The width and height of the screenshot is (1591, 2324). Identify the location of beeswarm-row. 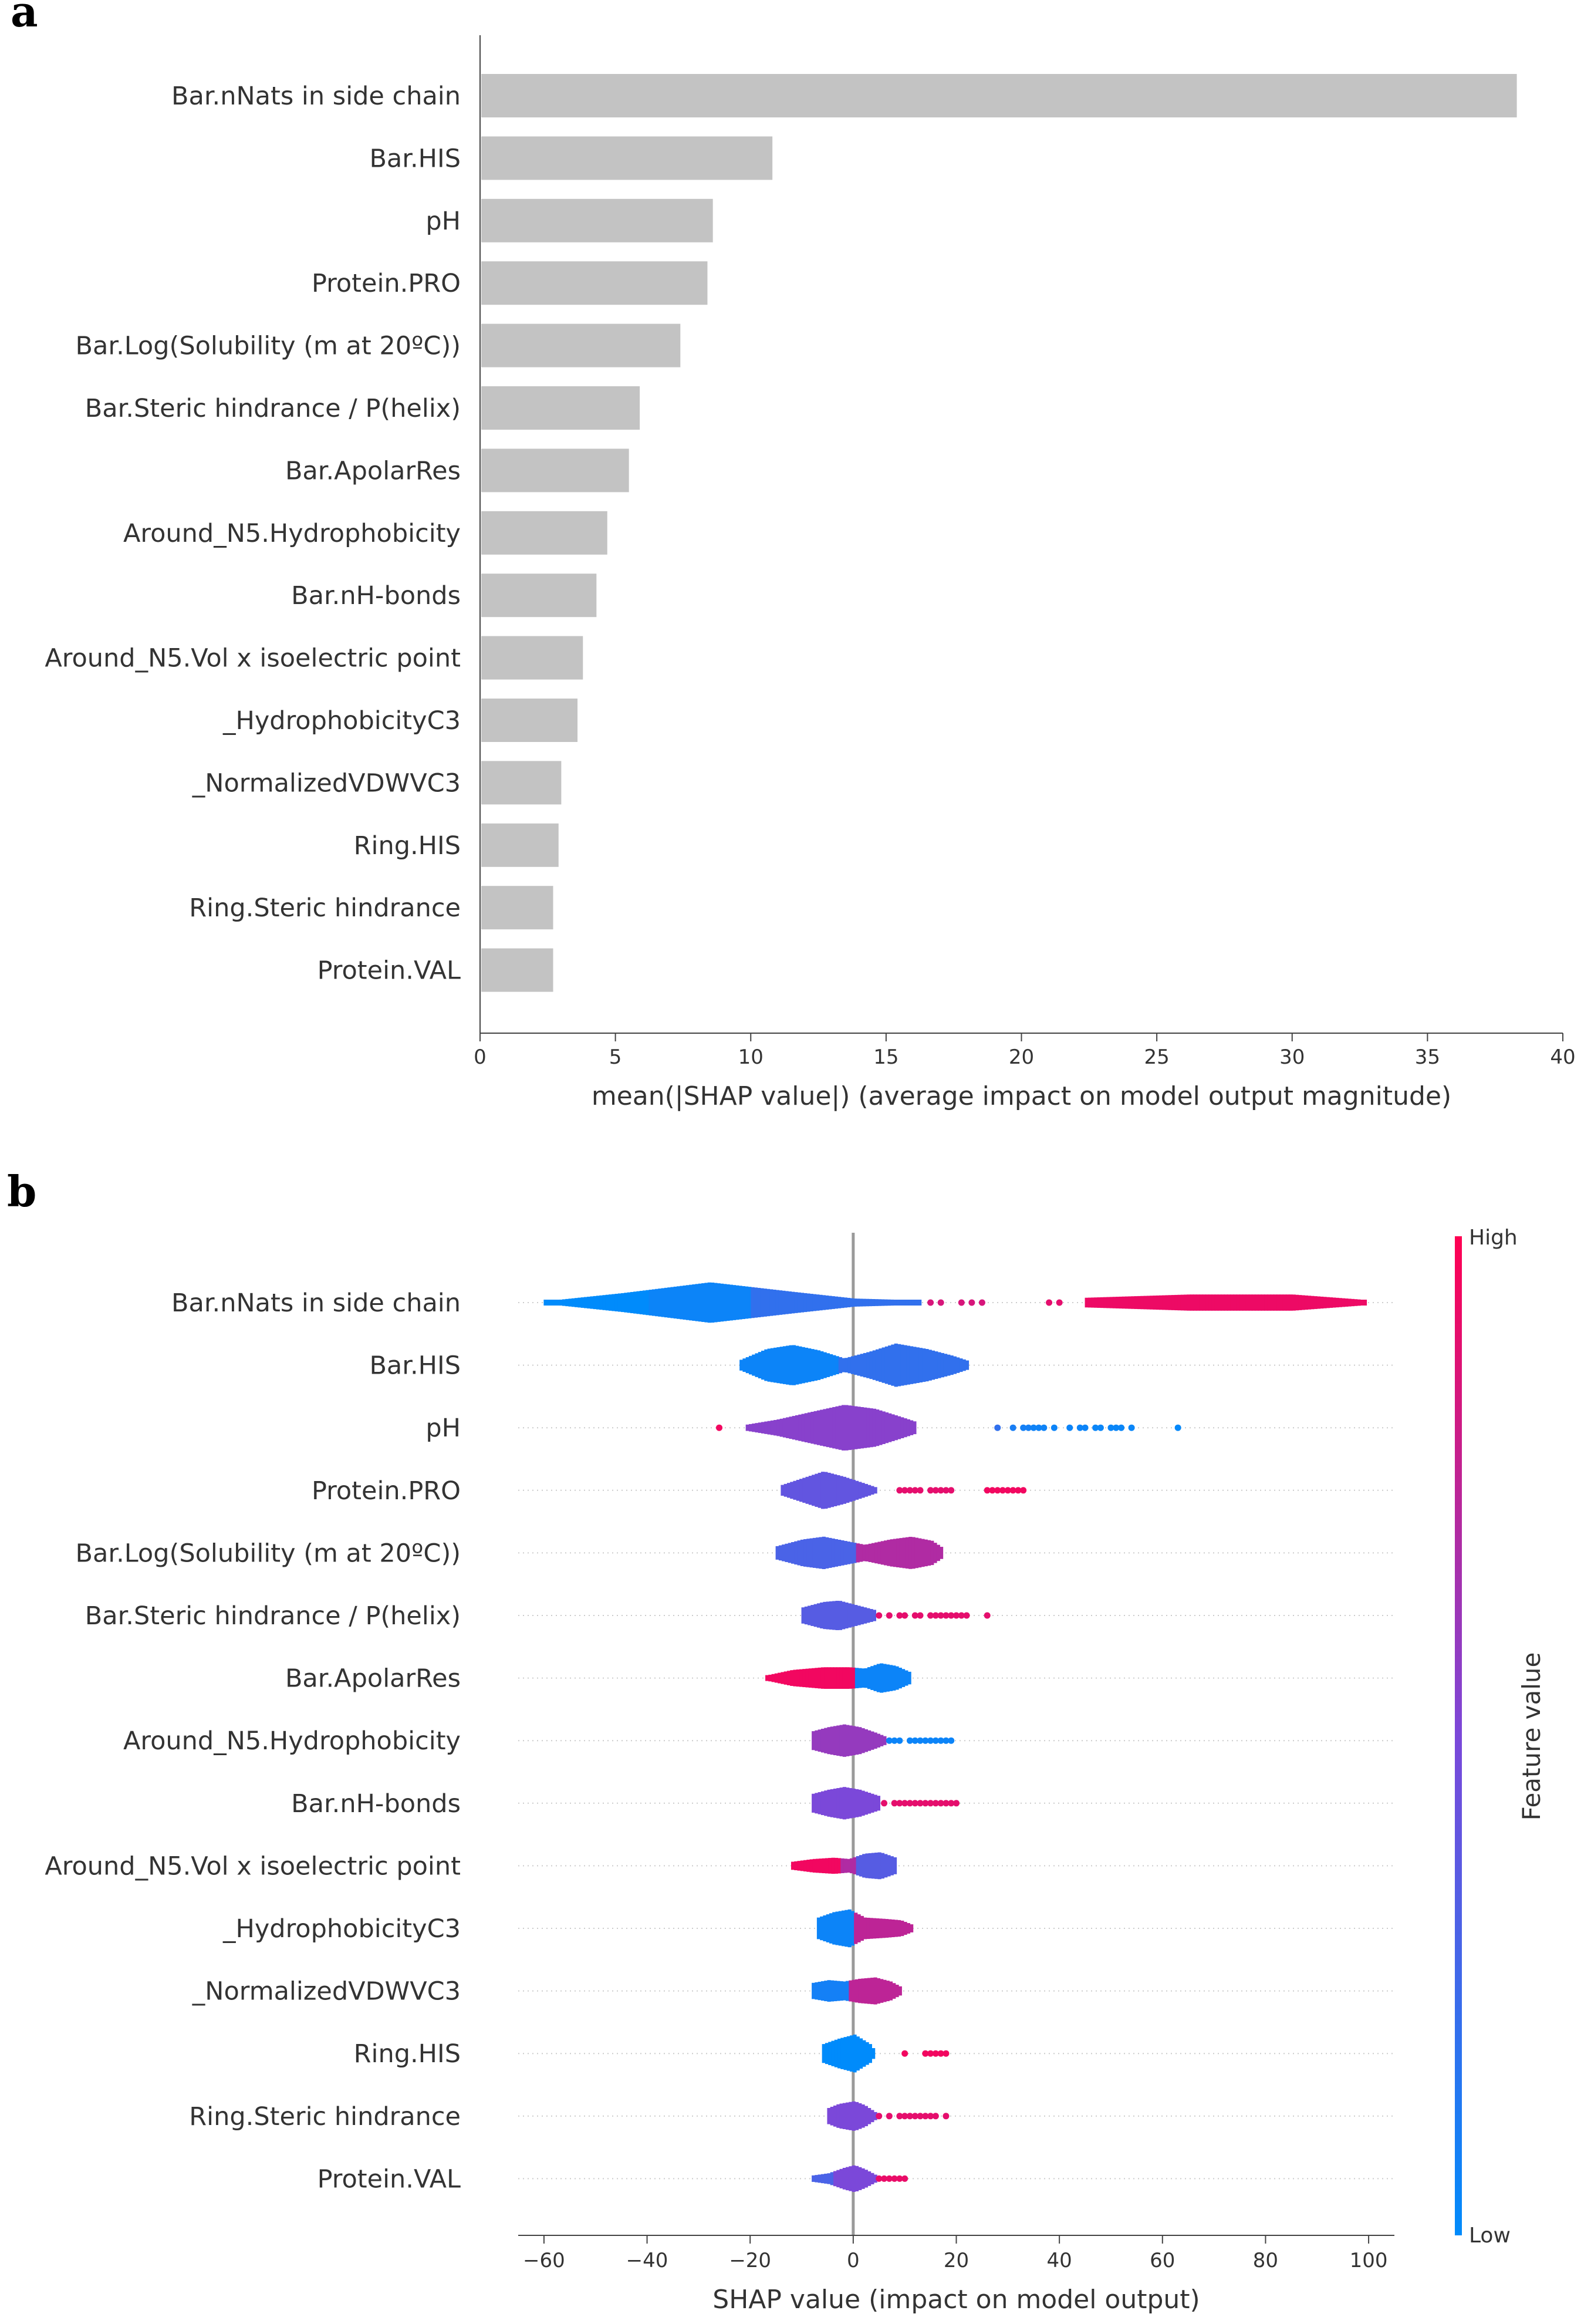
(838, 1678).